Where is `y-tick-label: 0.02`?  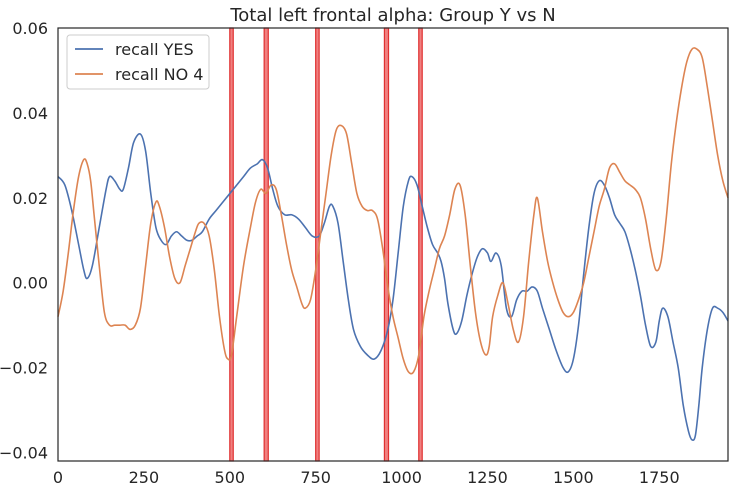 y-tick-label: 0.02 is located at coordinates (30, 198).